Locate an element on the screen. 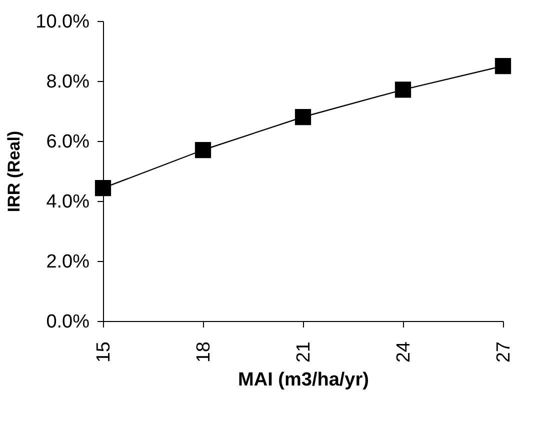  y-tick-label: 2.0% is located at coordinates (68, 262).